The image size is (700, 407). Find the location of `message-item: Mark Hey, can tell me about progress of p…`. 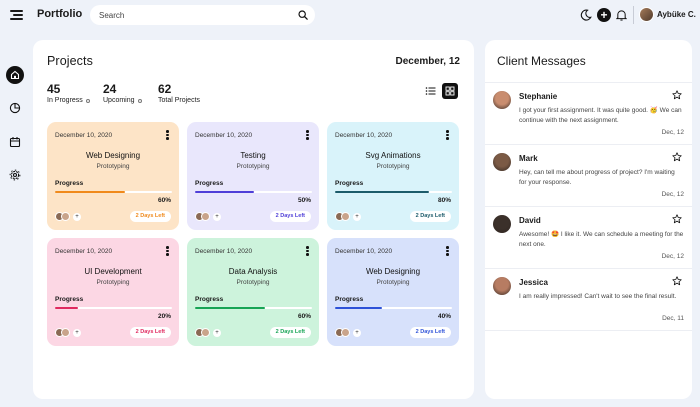

message-item: Mark Hey, can tell me about progress of p… is located at coordinates (588, 176).